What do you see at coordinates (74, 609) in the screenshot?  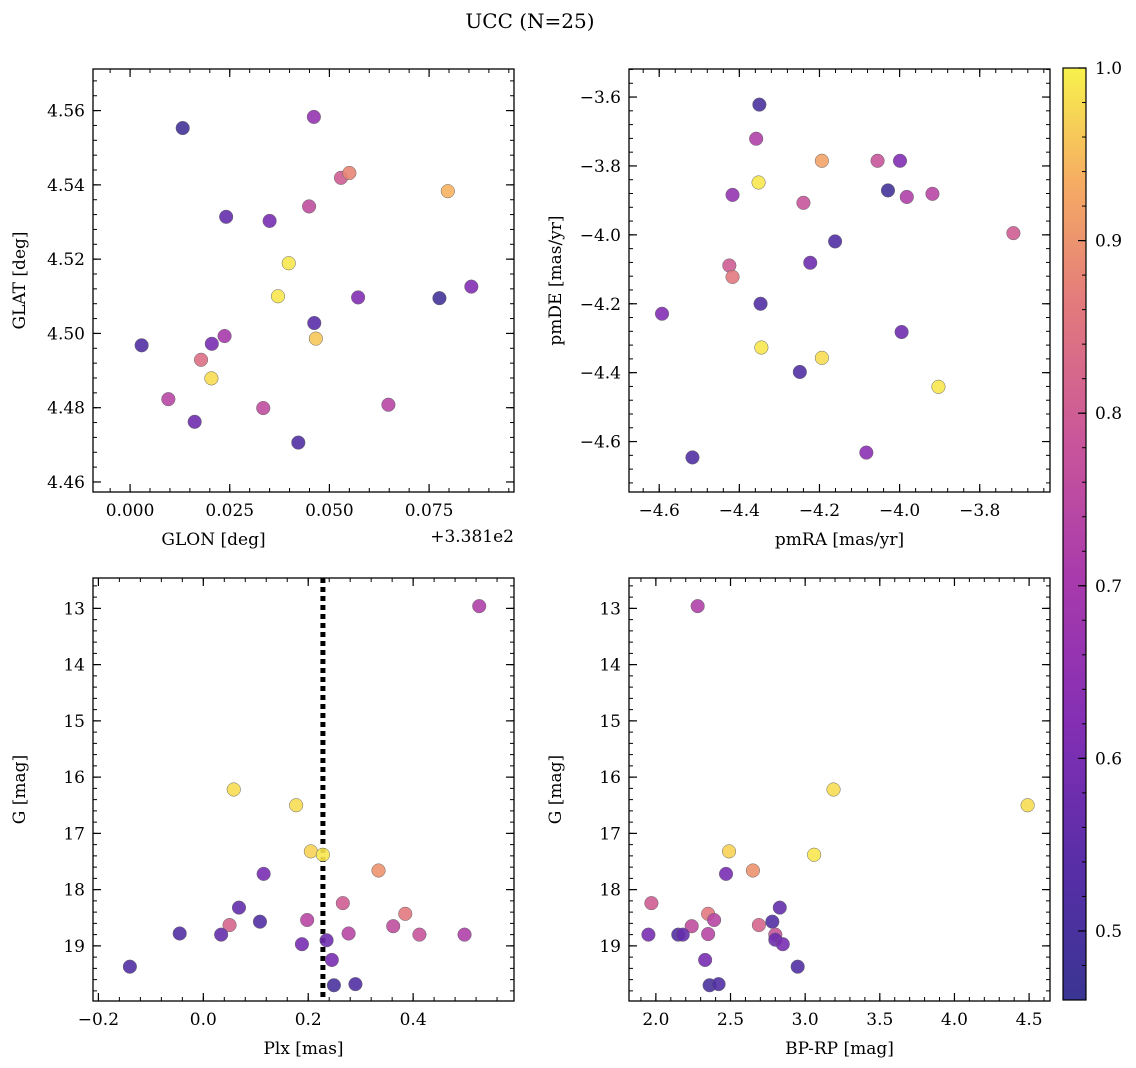 I see `y-tick-label: 13` at bounding box center [74, 609].